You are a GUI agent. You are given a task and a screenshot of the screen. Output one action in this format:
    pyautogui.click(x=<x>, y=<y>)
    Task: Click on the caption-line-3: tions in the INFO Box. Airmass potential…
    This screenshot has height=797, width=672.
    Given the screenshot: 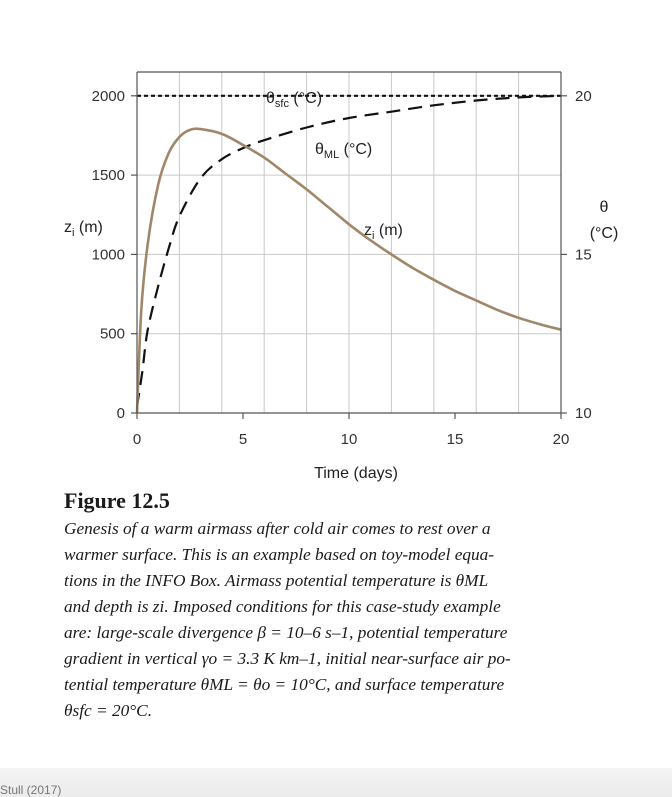 What is the action you would take?
    pyautogui.click(x=276, y=580)
    